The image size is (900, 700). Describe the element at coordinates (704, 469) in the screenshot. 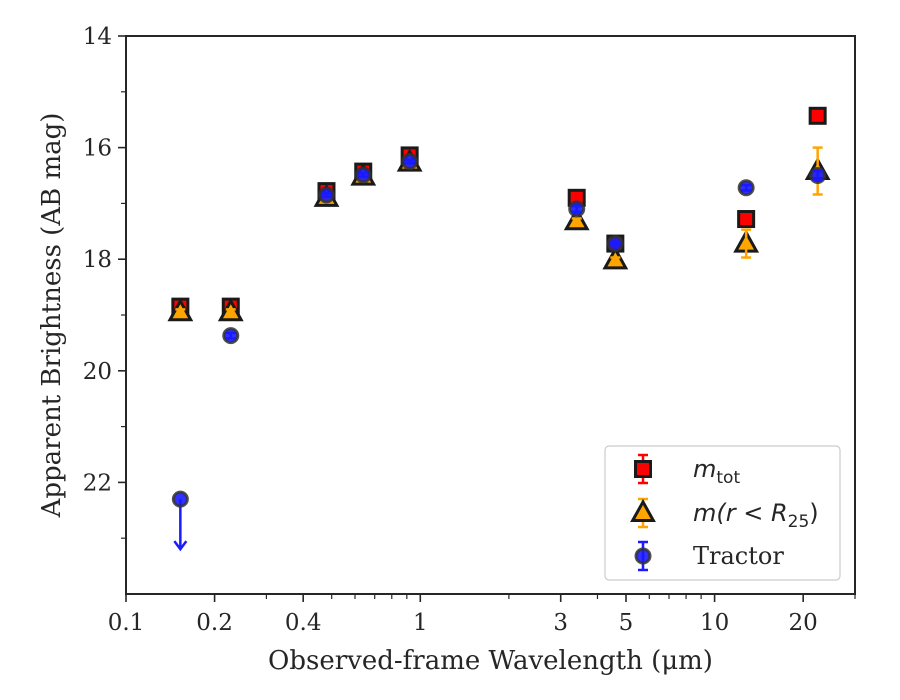

I see `legend-label-main: m` at that location.